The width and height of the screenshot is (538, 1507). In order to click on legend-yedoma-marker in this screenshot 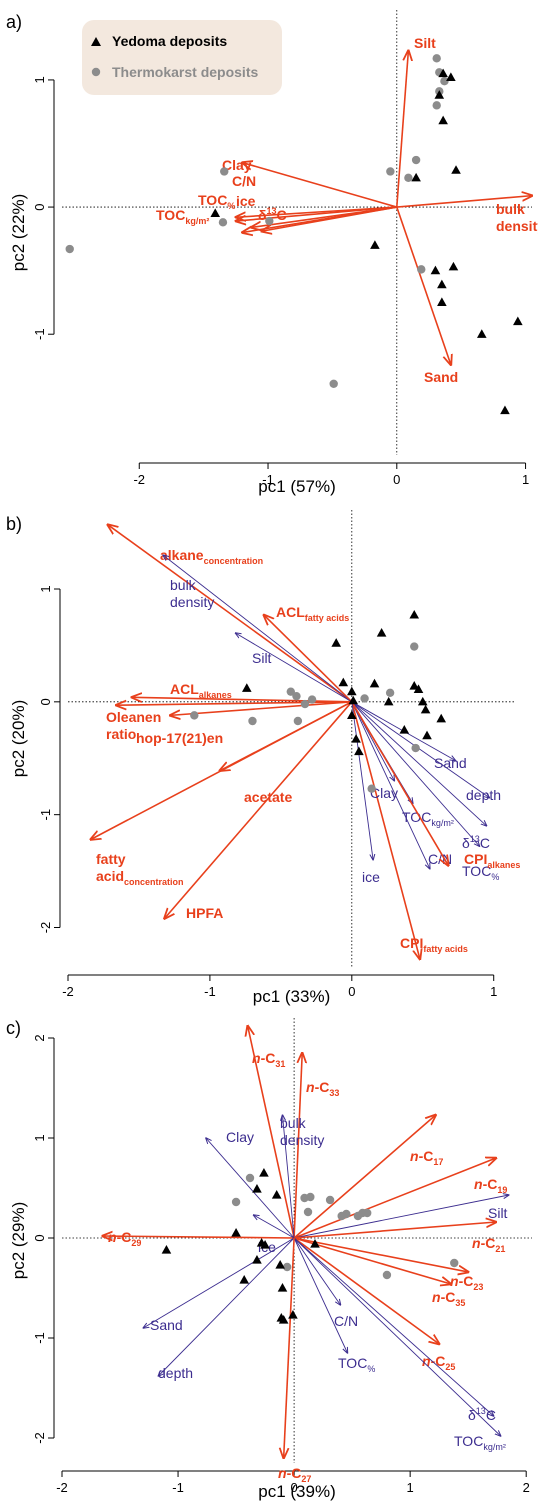, I will do `click(96, 41)`.